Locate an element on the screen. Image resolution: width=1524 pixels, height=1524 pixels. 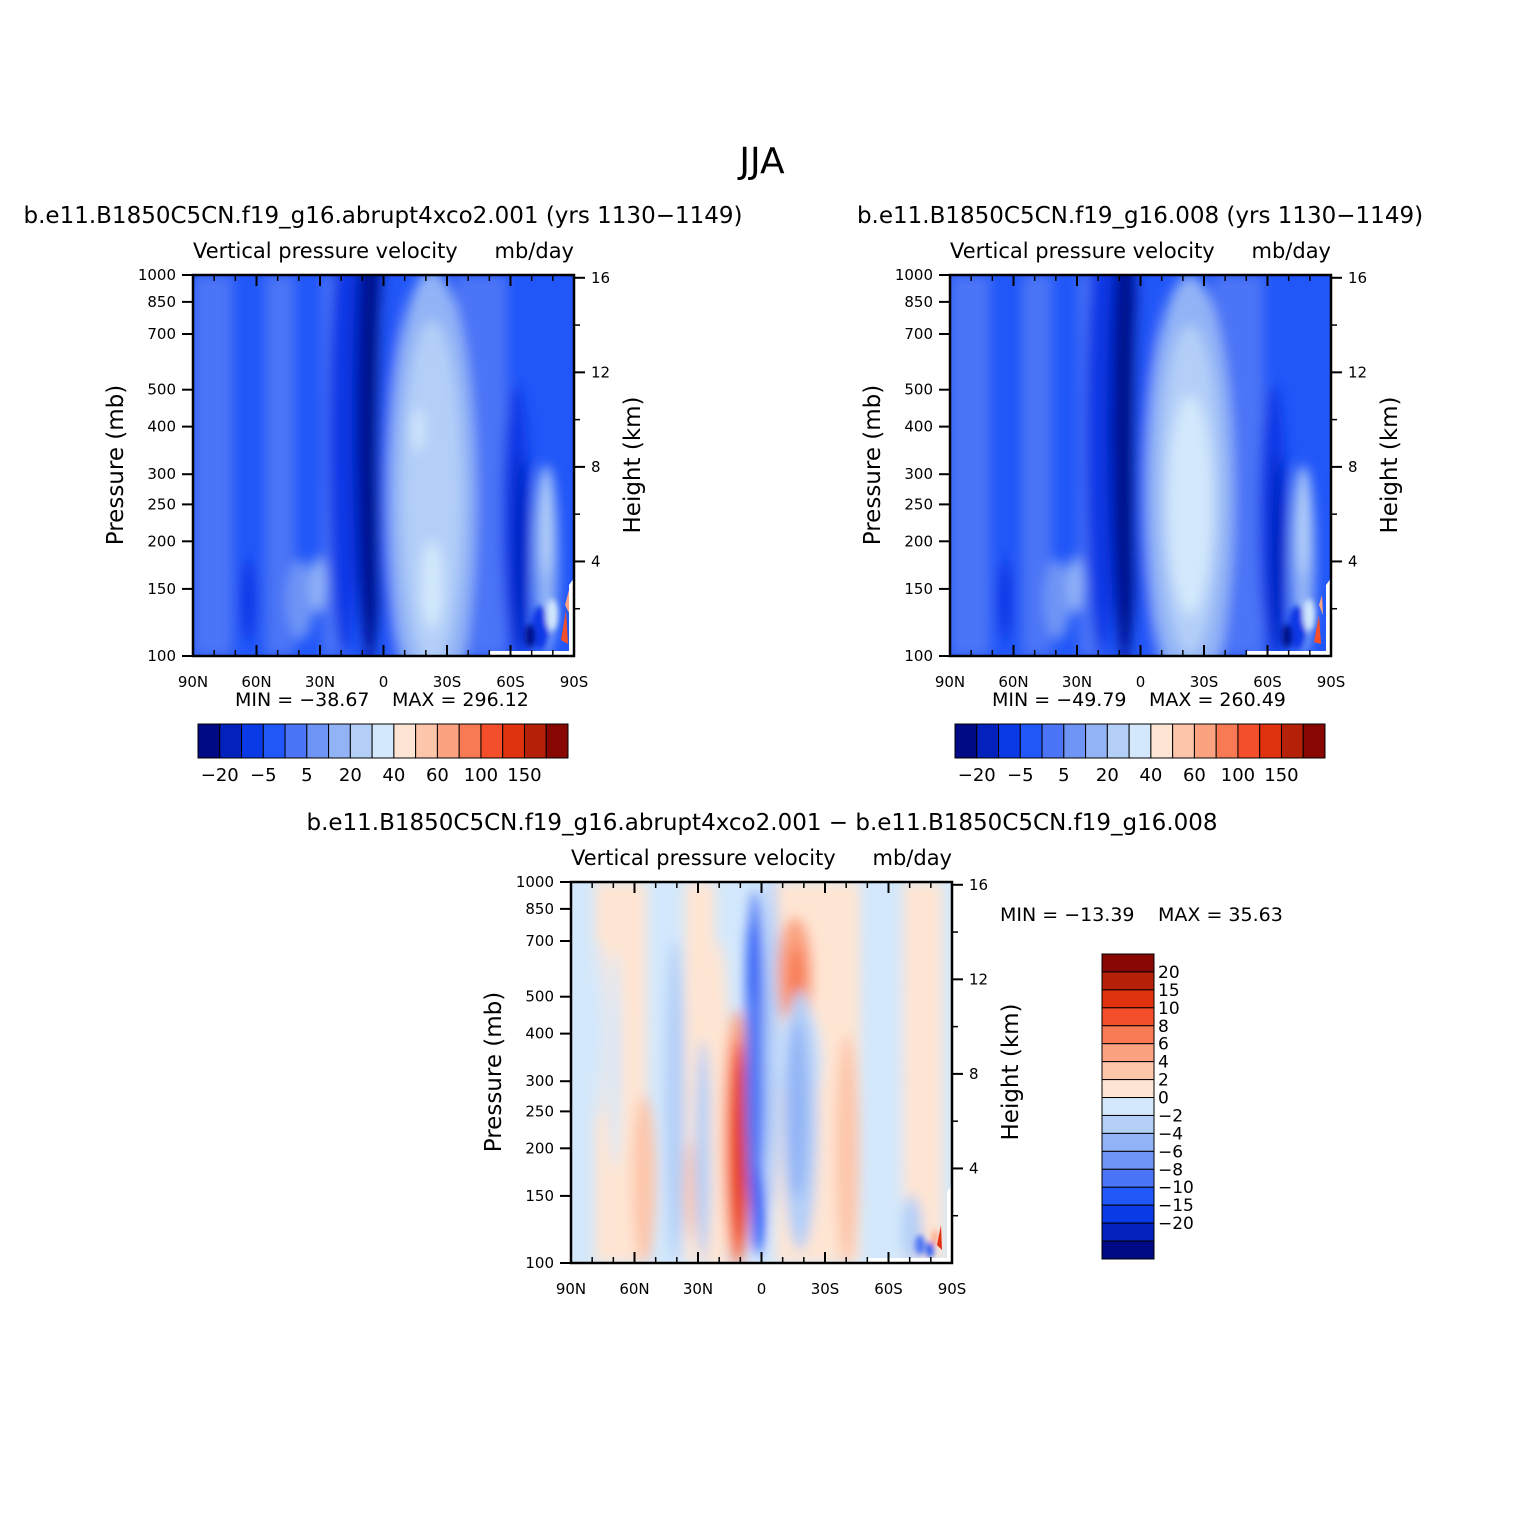
min-label: MIN = −49.79 is located at coordinates (1059, 700).